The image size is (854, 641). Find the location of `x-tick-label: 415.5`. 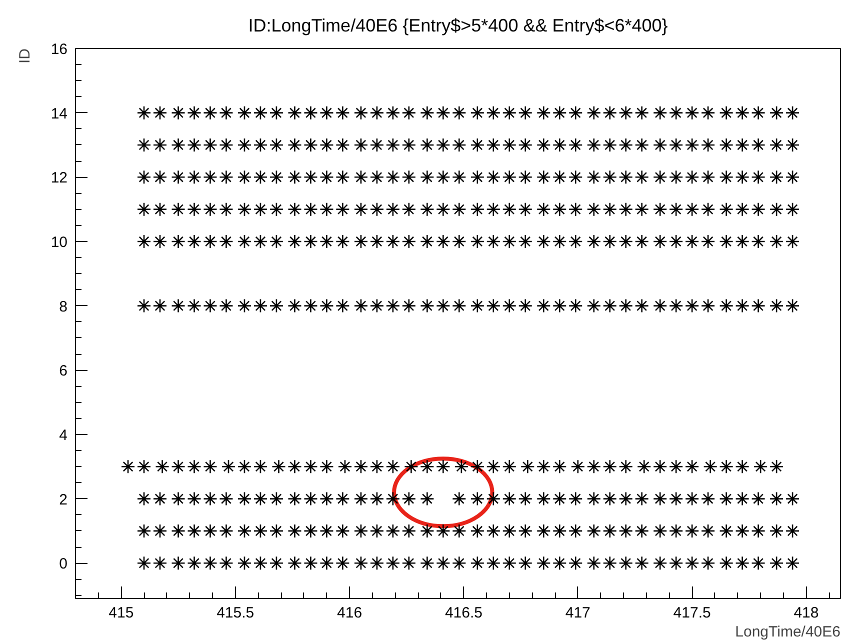

x-tick-label: 415.5 is located at coordinates (235, 613).